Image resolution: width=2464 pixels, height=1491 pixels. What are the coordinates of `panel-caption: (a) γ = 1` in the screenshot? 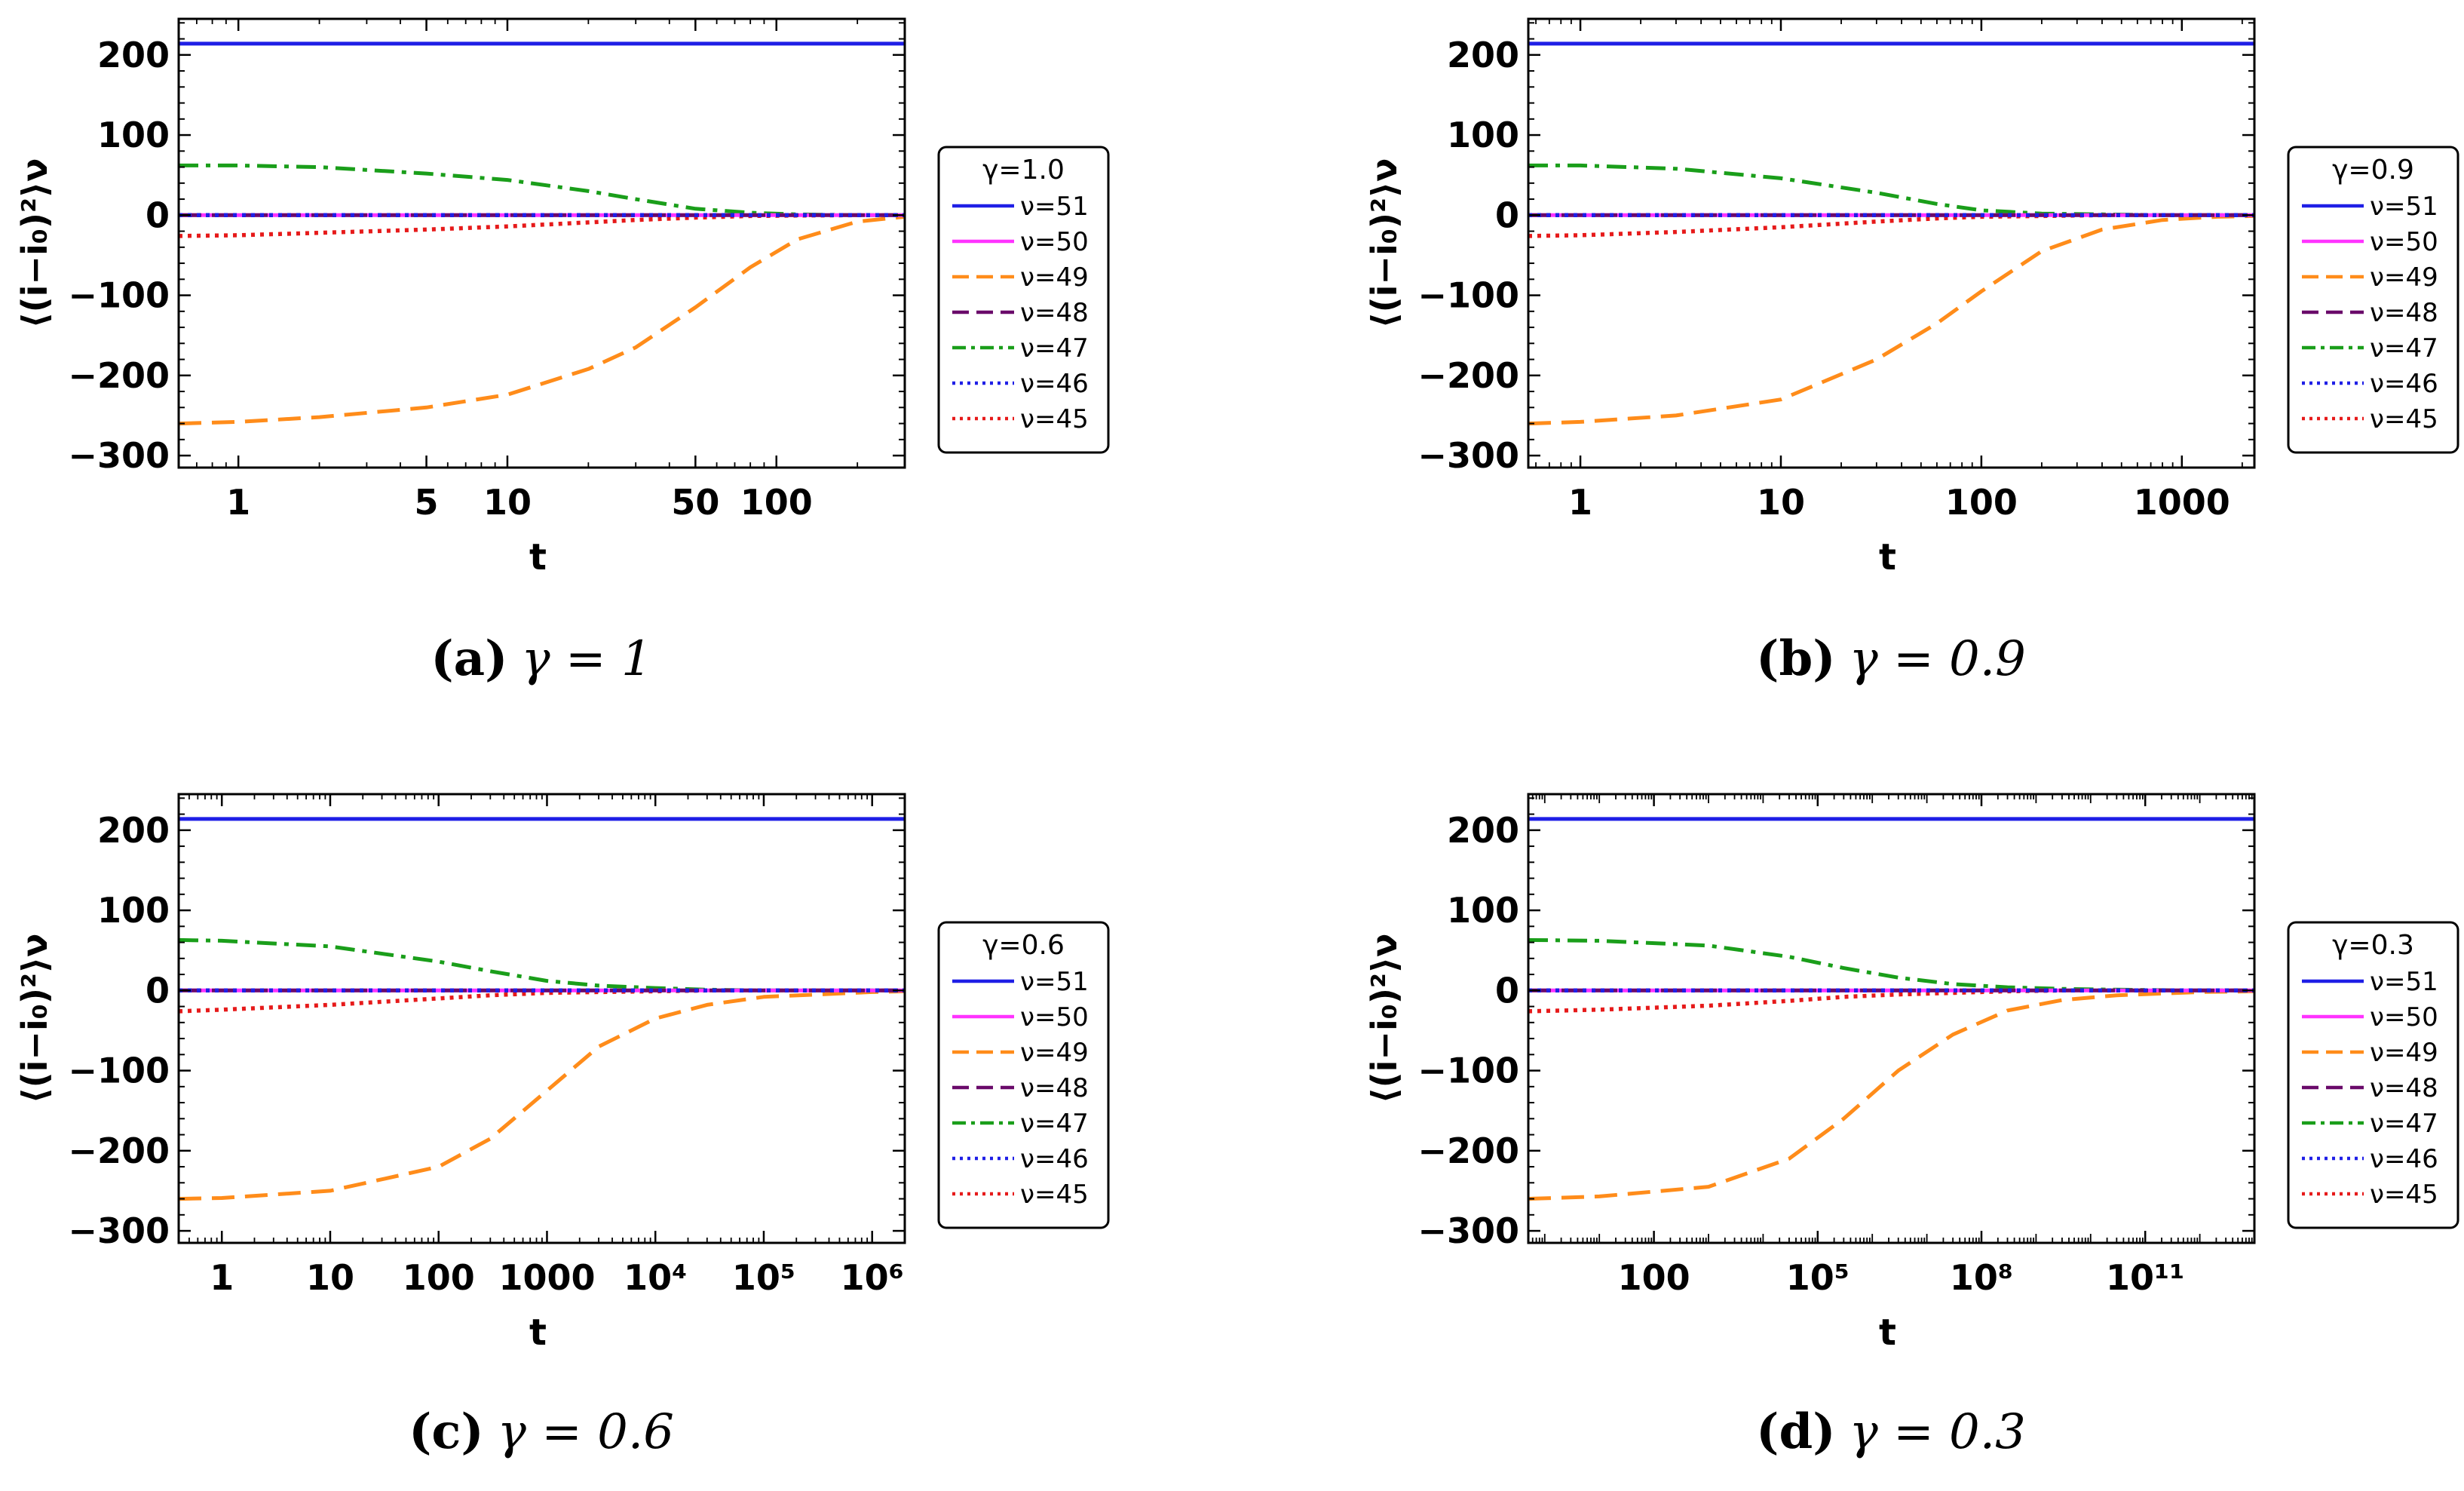 It's located at (541, 658).